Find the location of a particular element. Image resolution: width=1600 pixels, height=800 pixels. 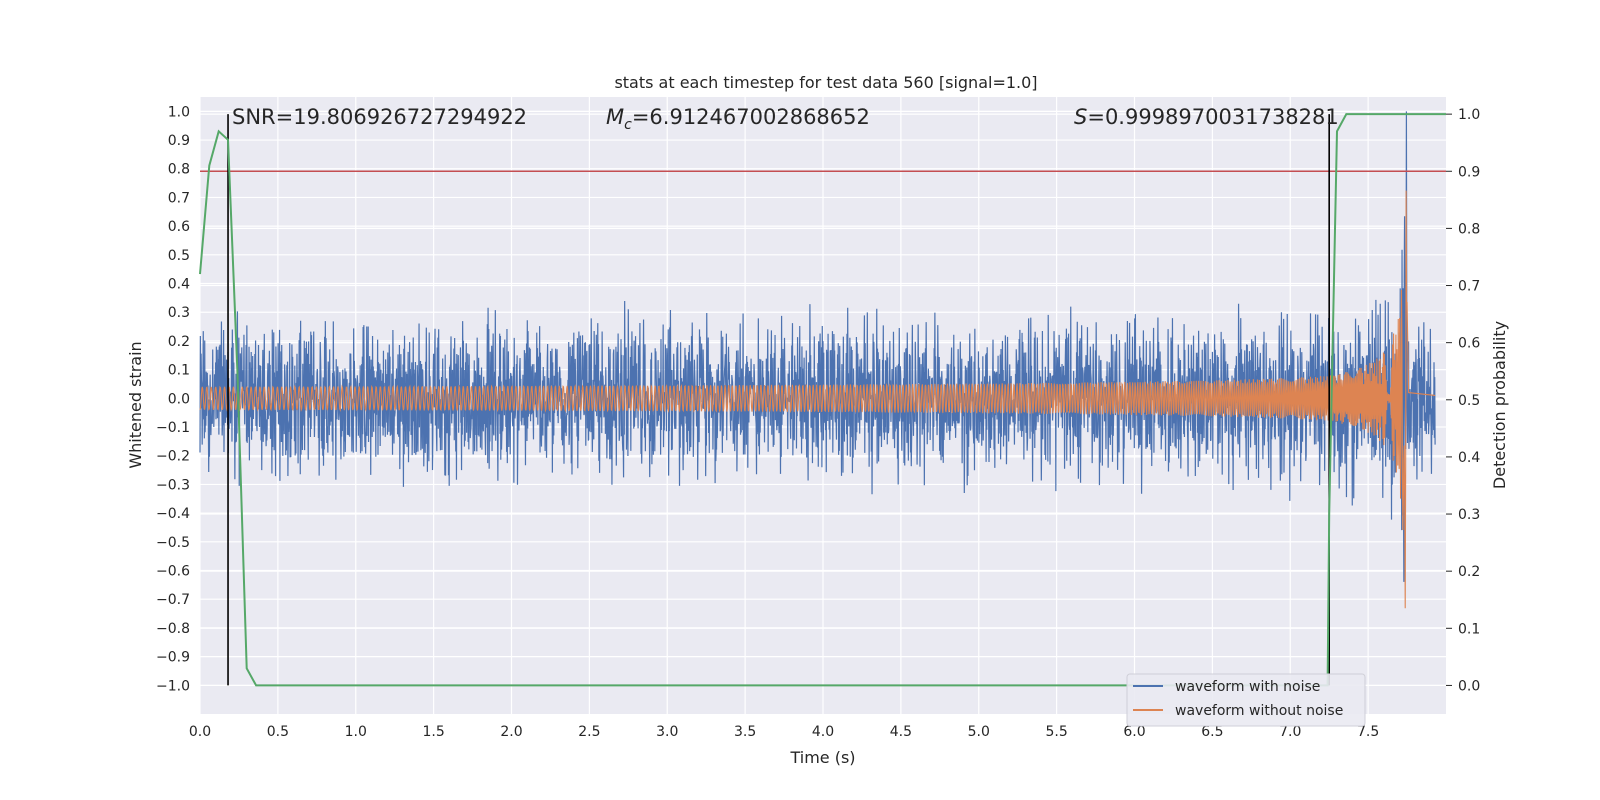

chirp-mass-subscript: c is located at coordinates (628, 125).